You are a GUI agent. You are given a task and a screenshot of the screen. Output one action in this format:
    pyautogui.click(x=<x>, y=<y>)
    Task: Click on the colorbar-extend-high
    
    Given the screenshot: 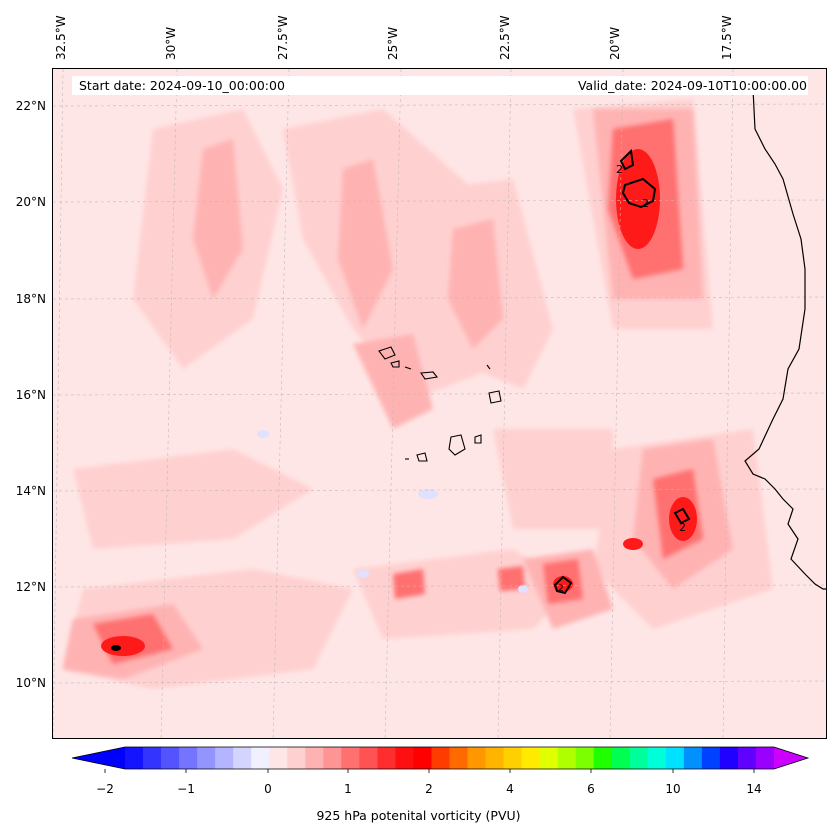 What is the action you would take?
    pyautogui.click(x=791, y=758)
    